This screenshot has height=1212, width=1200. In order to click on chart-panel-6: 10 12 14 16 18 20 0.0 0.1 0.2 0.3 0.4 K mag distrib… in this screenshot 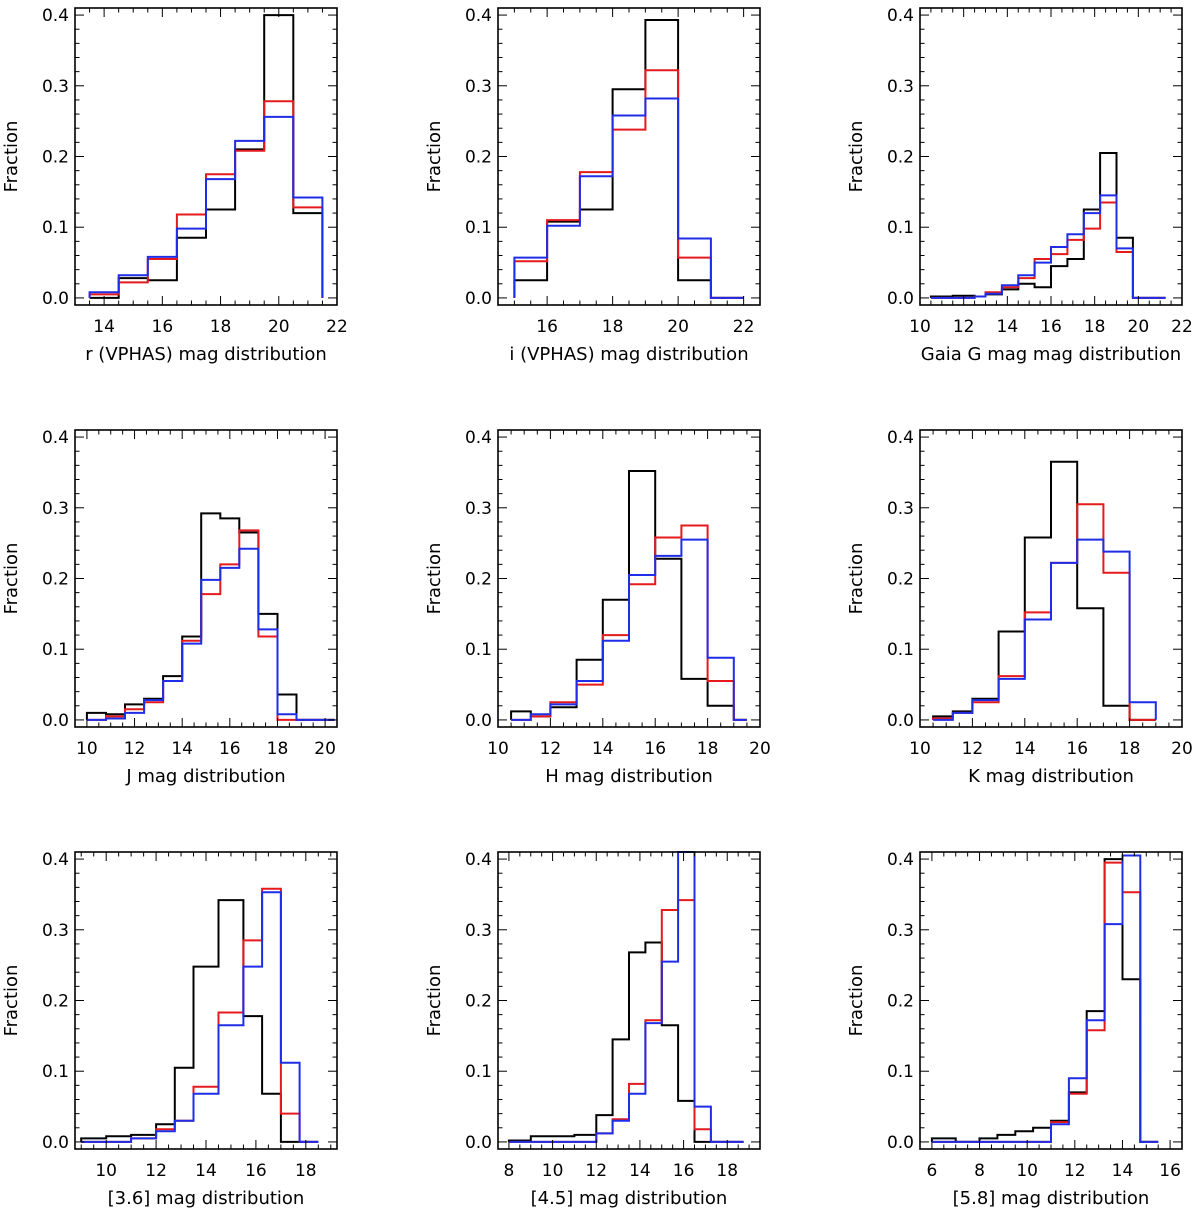, I will do `click(1019, 607)`.